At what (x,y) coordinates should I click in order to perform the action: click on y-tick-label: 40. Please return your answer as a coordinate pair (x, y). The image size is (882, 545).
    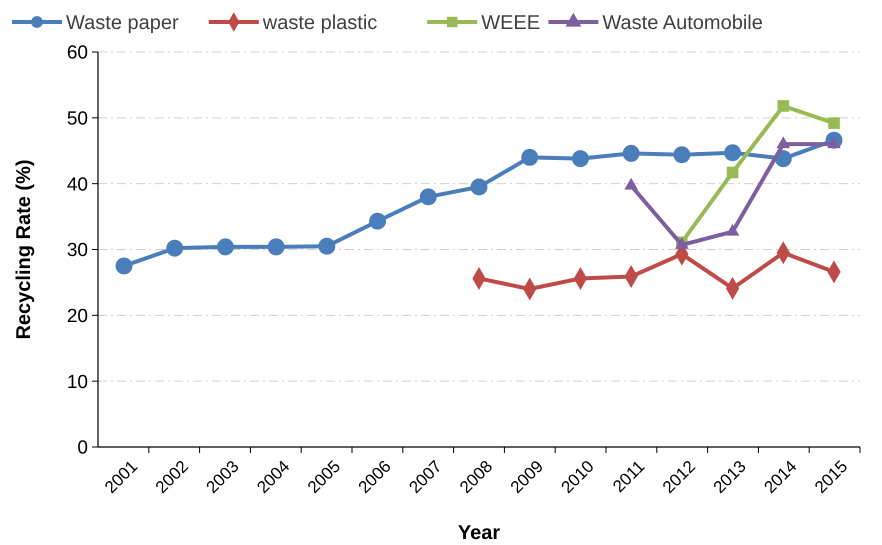
    Looking at the image, I should click on (77, 185).